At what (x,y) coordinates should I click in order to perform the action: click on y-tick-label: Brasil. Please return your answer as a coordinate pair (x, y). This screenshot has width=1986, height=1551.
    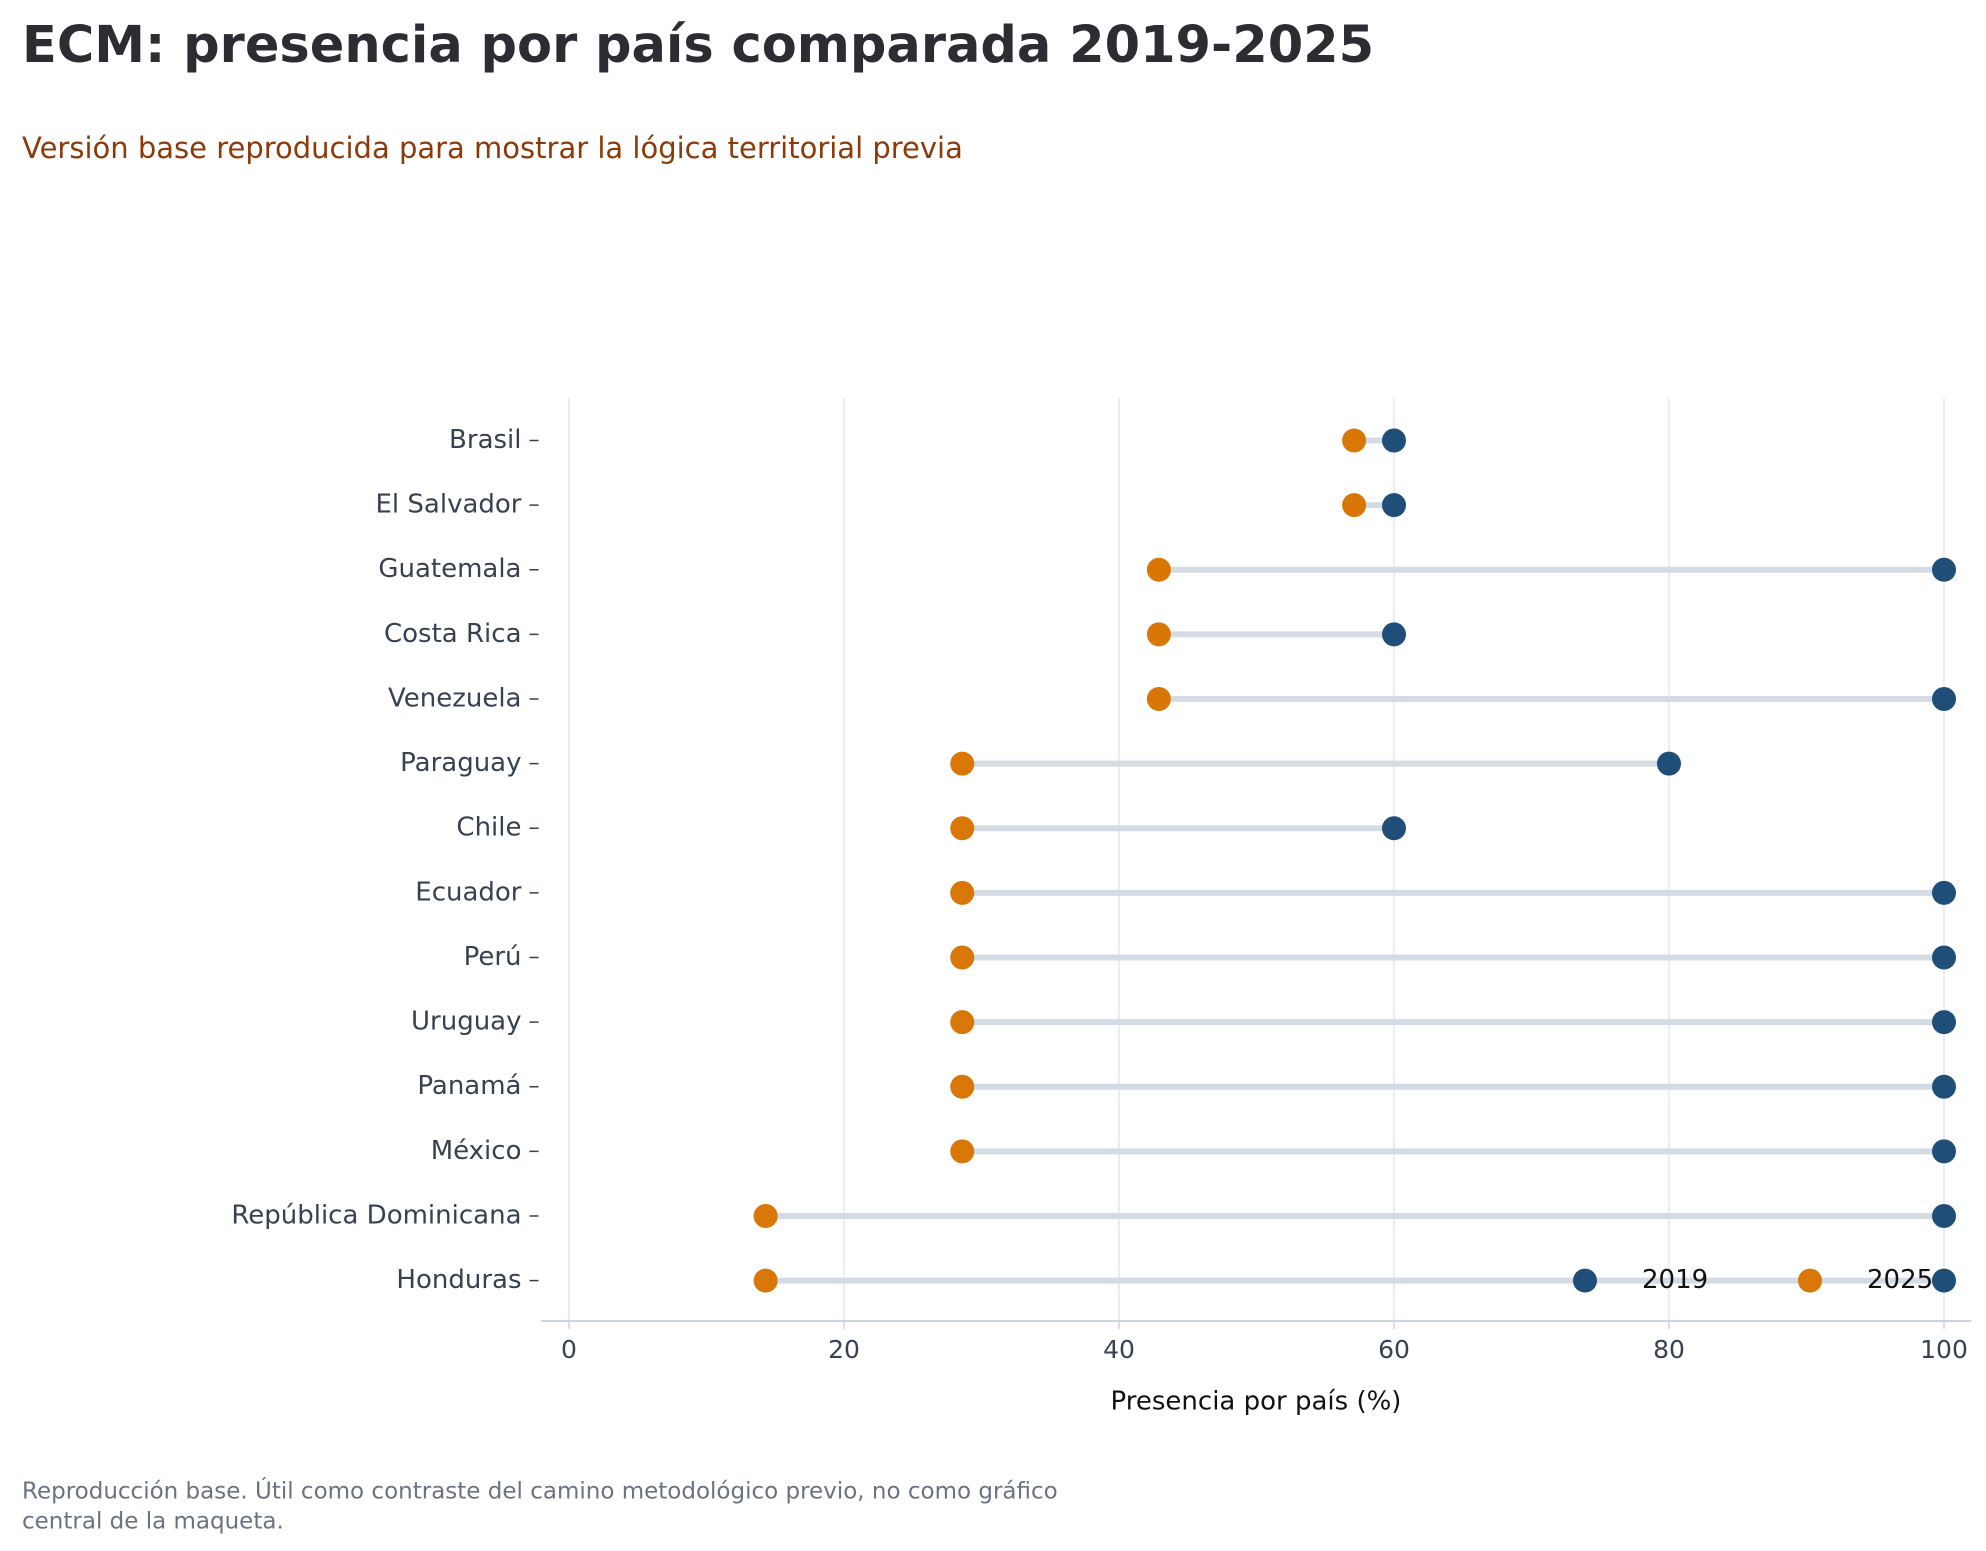
    Looking at the image, I should click on (485, 440).